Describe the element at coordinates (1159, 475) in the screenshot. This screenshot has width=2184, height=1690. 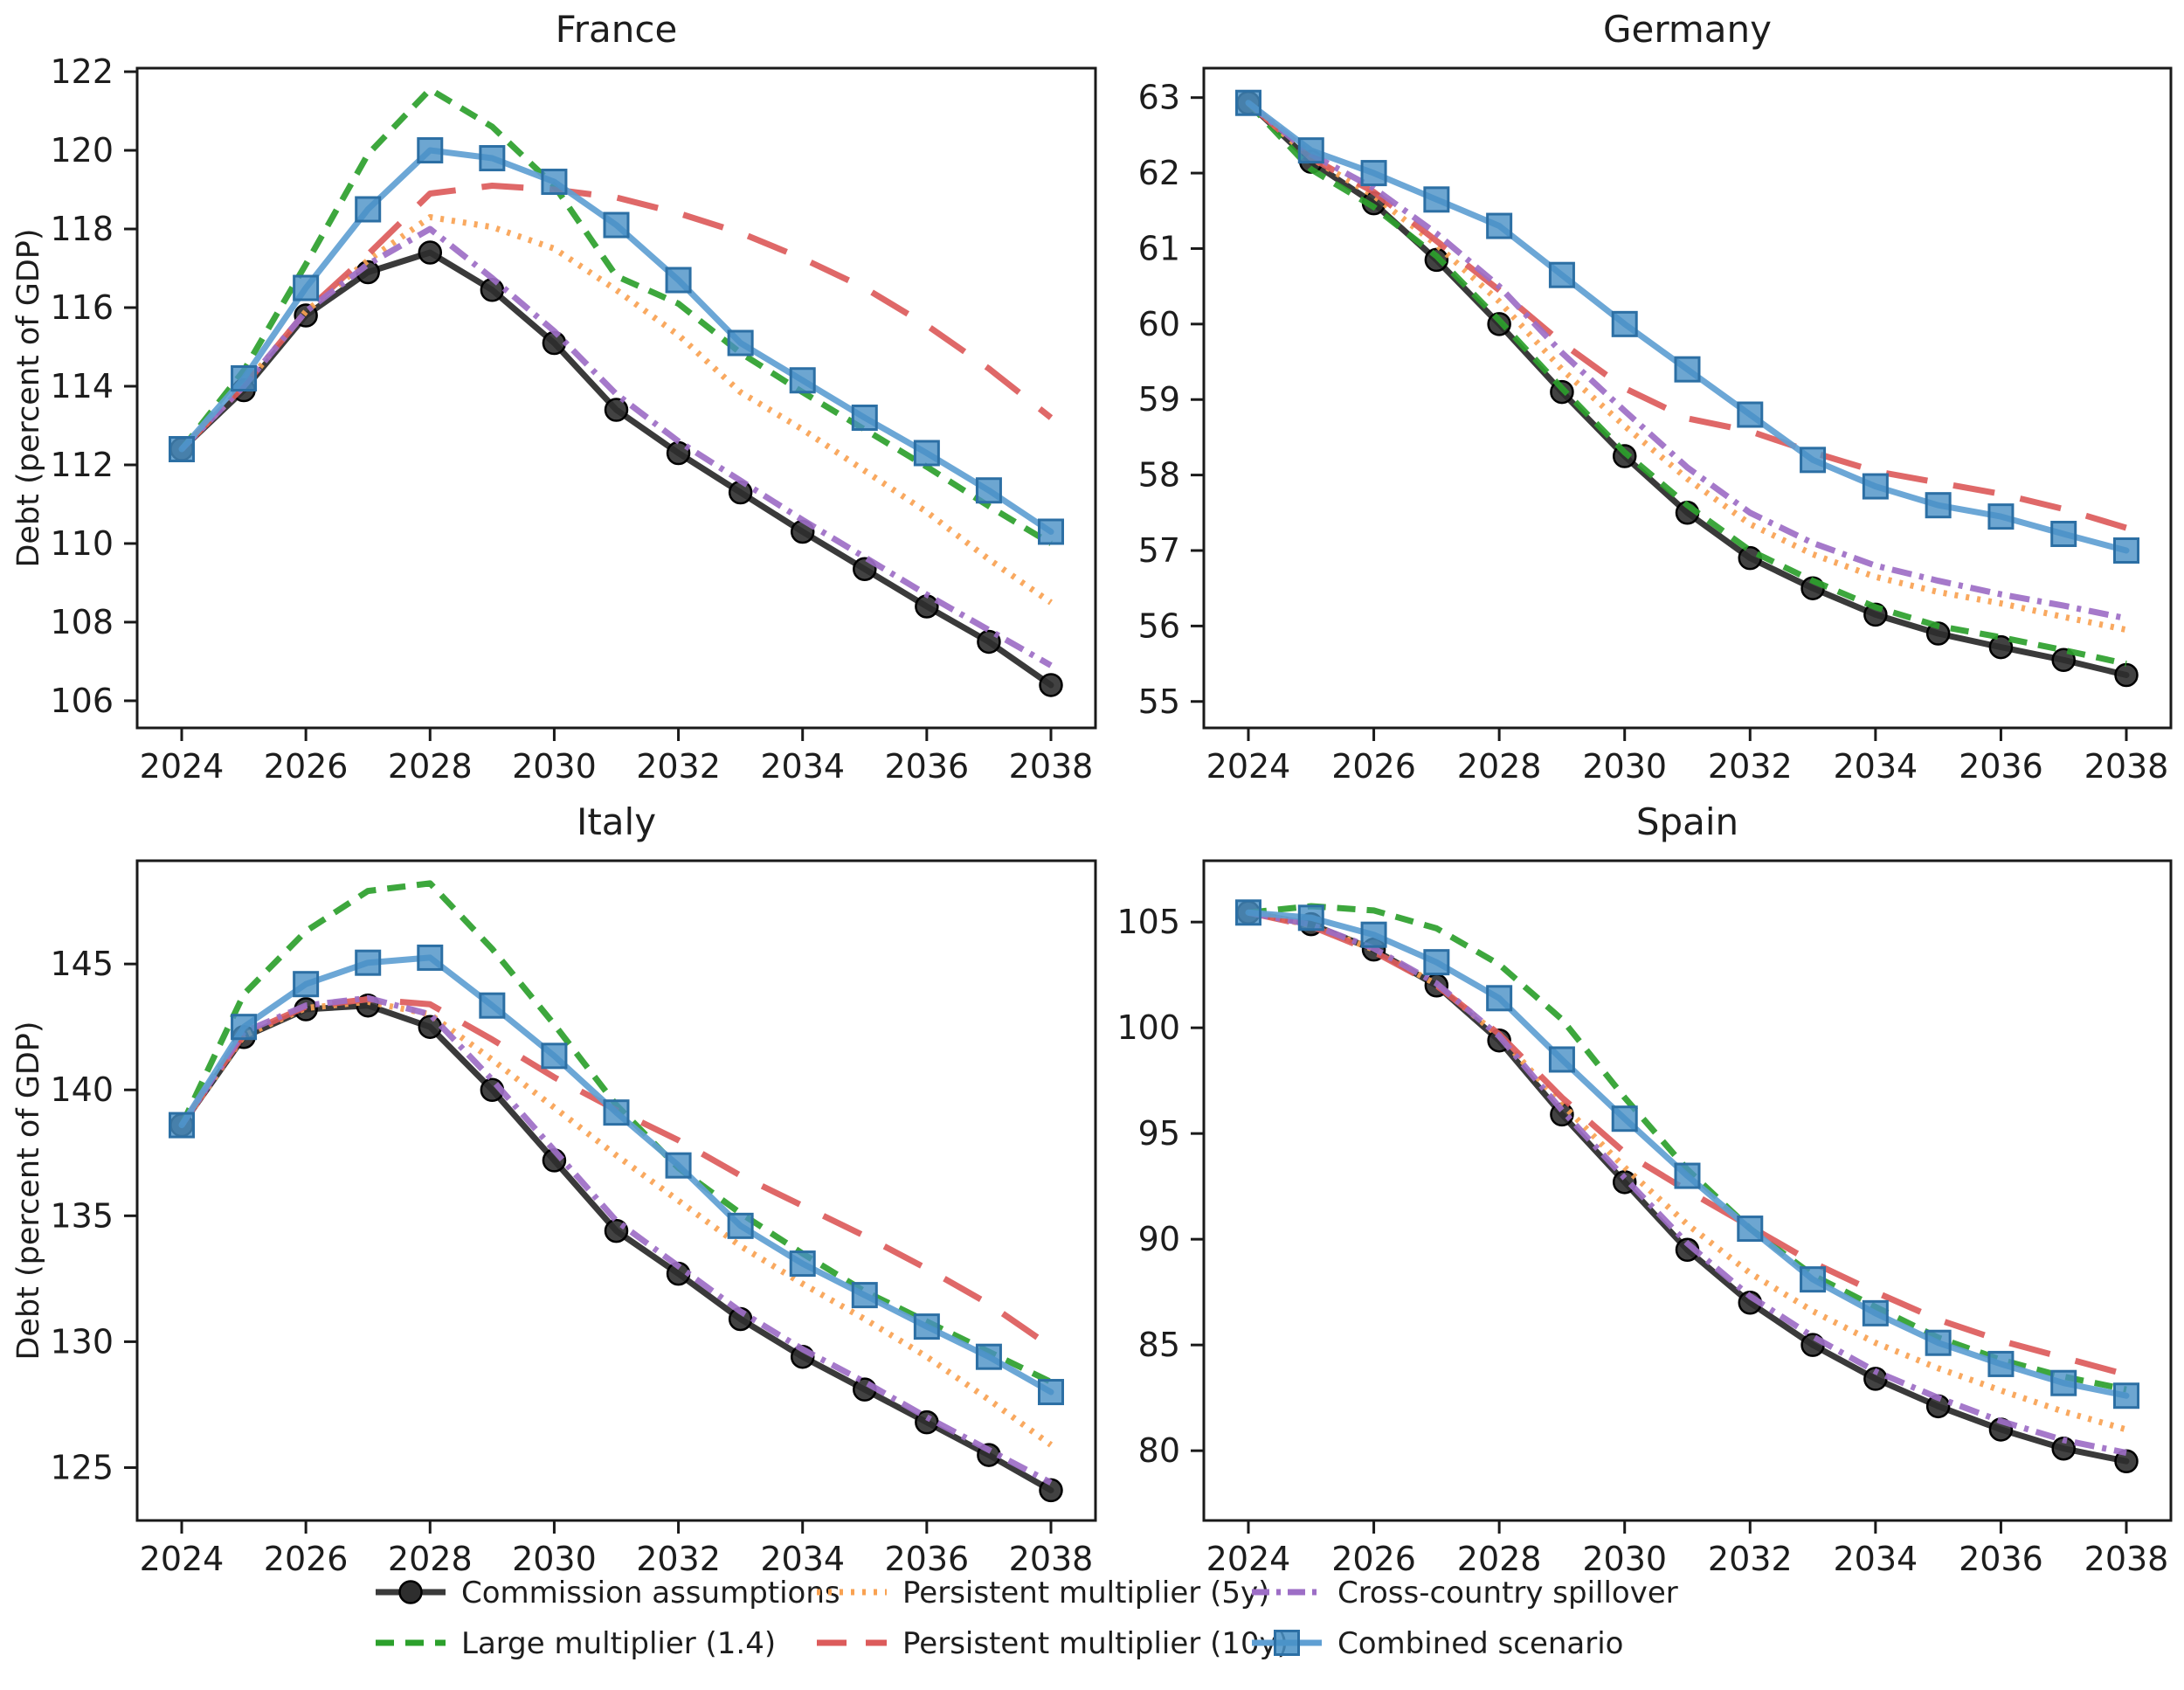
I see `y-tick-label: 58` at that location.